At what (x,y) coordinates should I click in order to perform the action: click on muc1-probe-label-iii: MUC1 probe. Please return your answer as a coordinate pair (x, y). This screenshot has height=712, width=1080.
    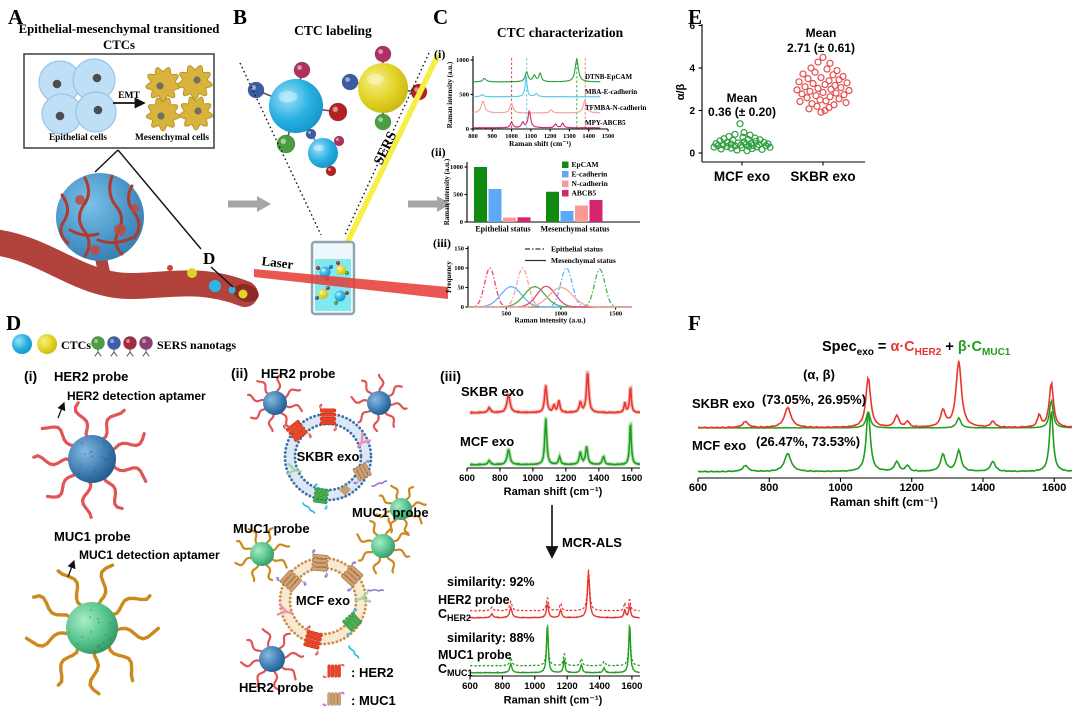
    Looking at the image, I should click on (475, 655).